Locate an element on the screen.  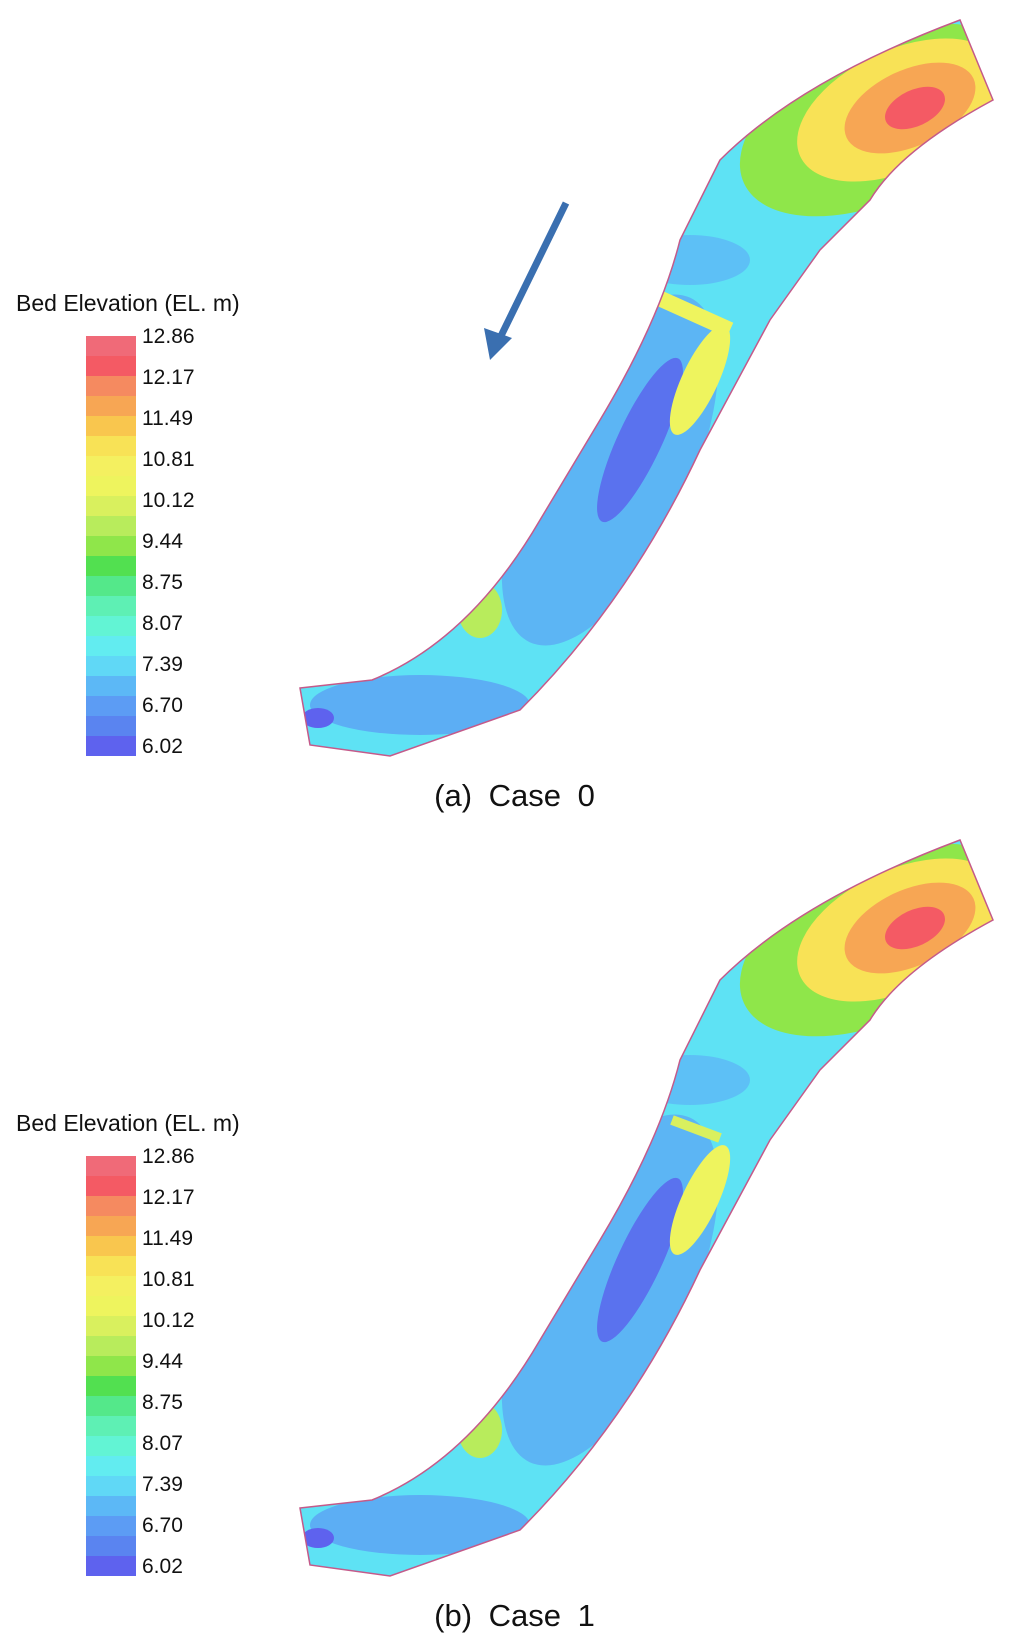
caption-case-1: (b) Case 1 is located at coordinates (514, 1615).